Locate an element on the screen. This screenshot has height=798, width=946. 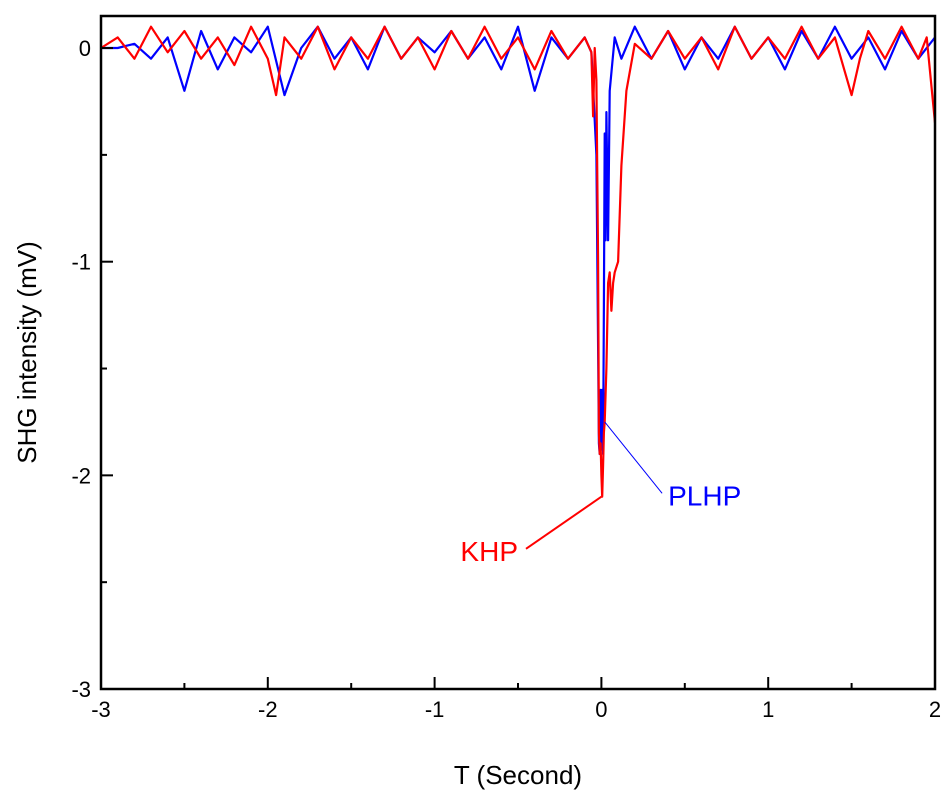
x-tick-label: 1 is located at coordinates (768, 709).